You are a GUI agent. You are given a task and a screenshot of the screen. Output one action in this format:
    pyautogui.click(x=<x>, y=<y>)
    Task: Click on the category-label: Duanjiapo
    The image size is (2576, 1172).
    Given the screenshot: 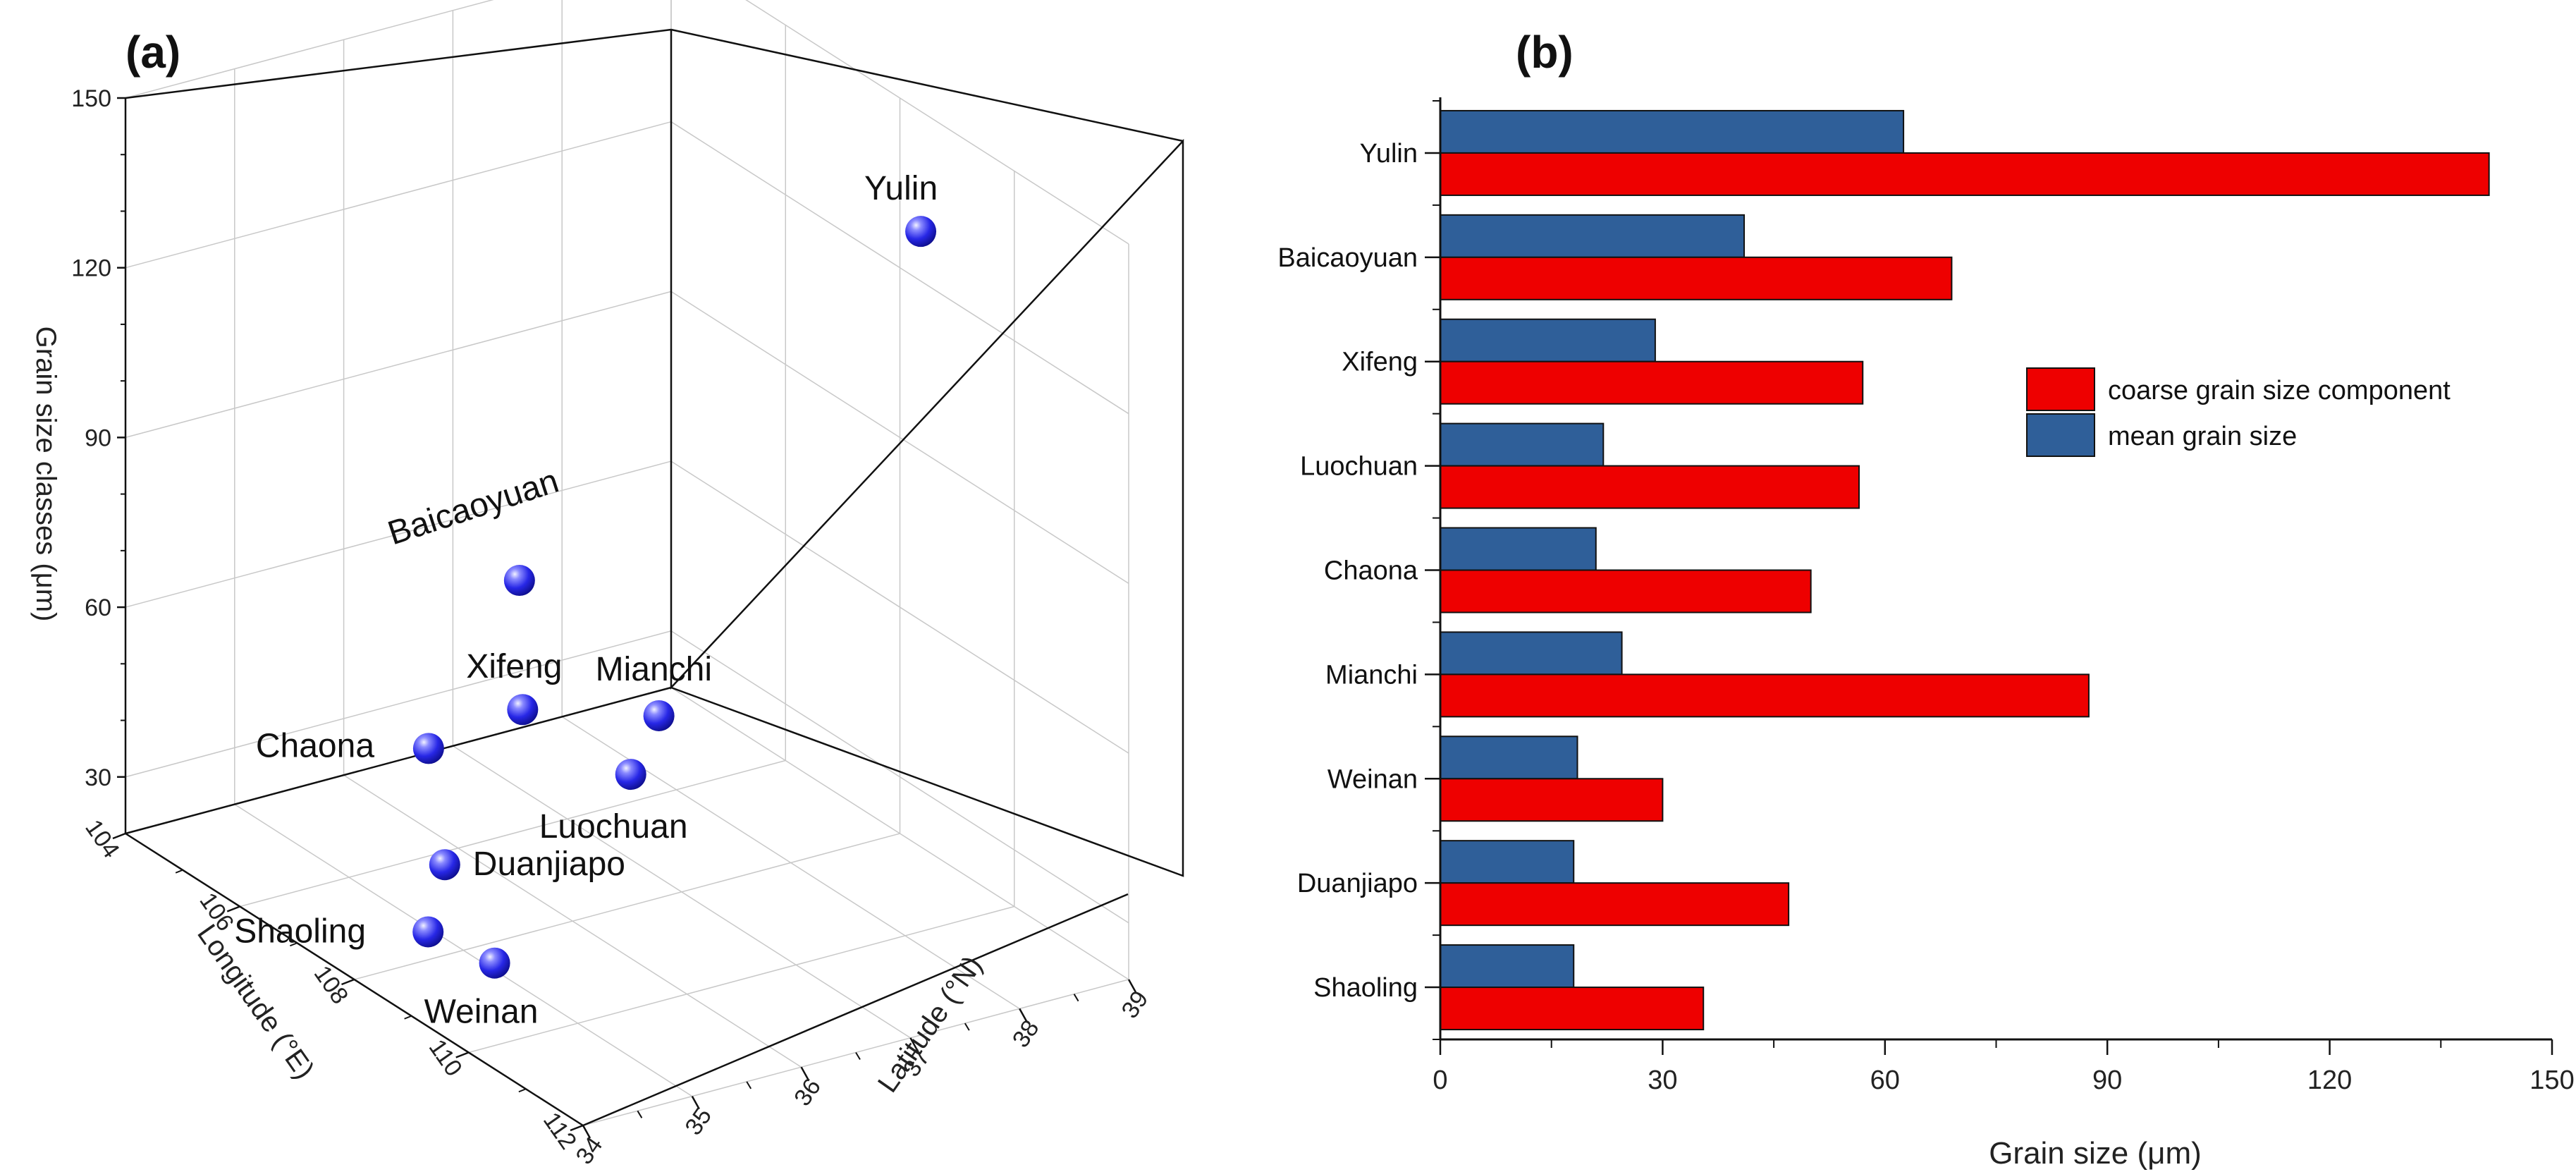 What is the action you would take?
    pyautogui.click(x=1357, y=883)
    